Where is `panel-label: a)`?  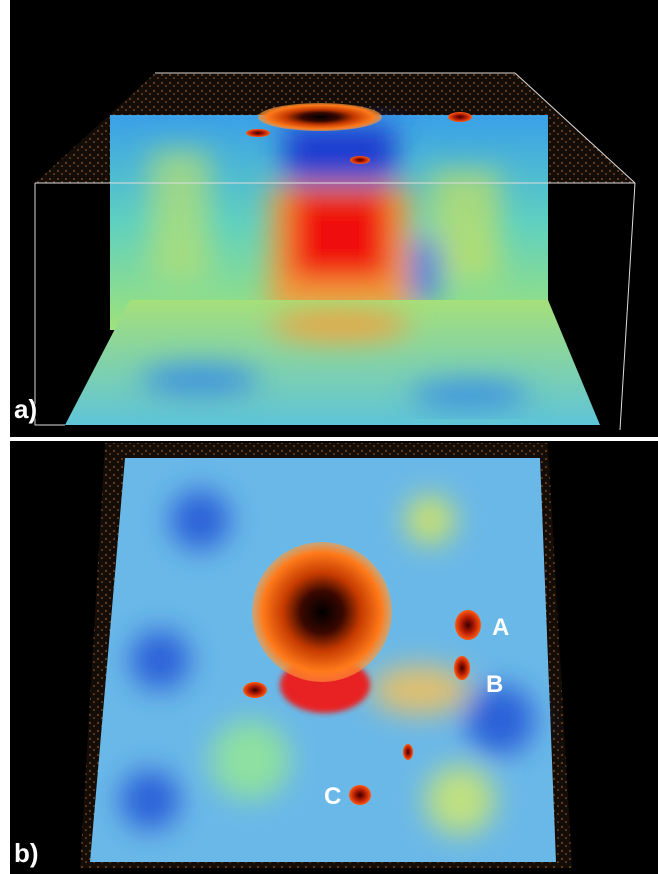
panel-label: a) is located at coordinates (25, 409).